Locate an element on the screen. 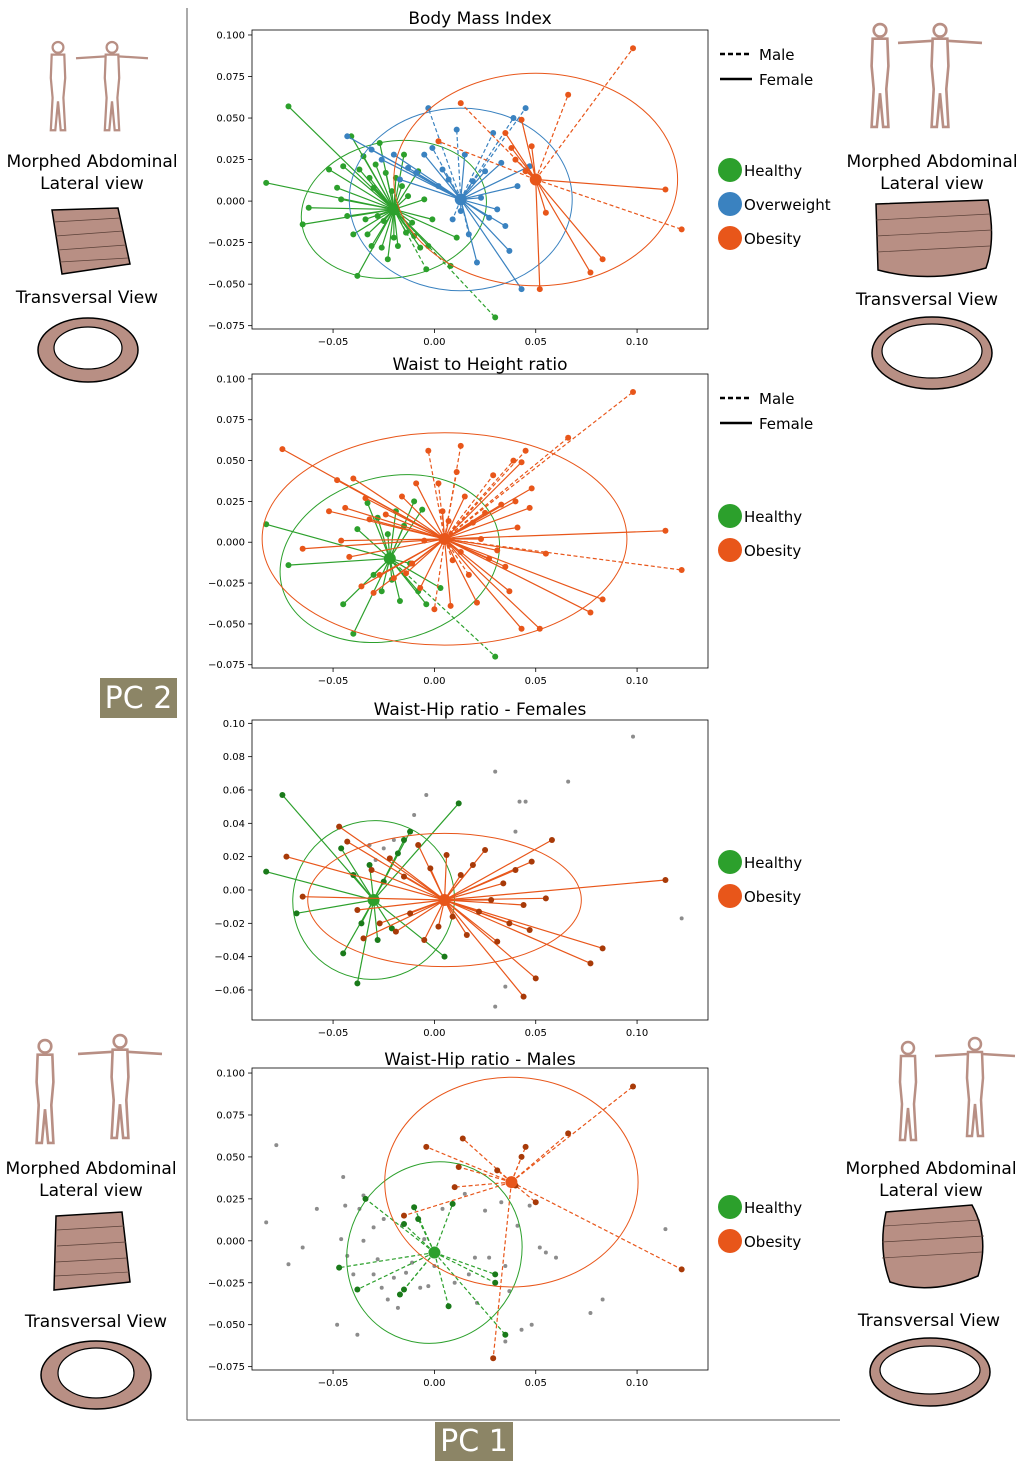 This screenshot has width=1020, height=1461. label-transversal: Transversal View is located at coordinates (929, 1321).